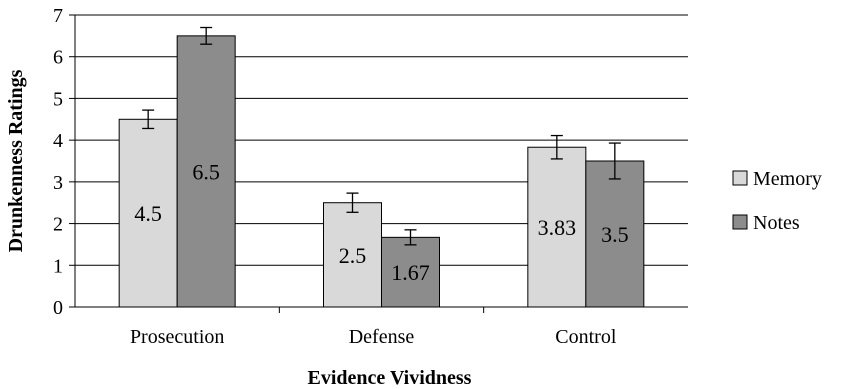 The width and height of the screenshot is (845, 389). What do you see at coordinates (58, 16) in the screenshot?
I see `y-tick-label: 7` at bounding box center [58, 16].